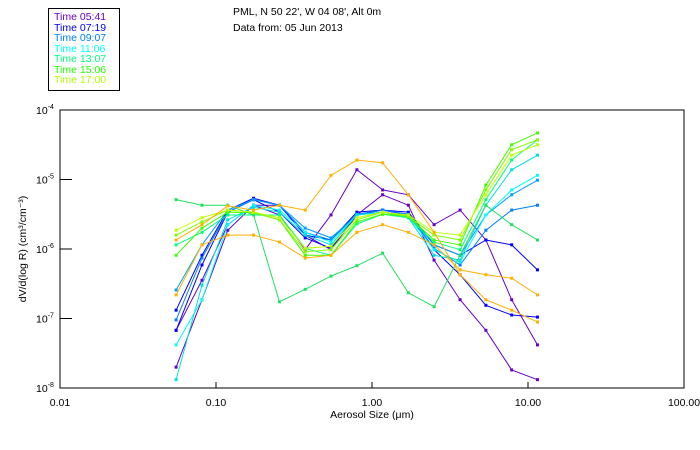 The height and width of the screenshot is (450, 700). I want to click on legend-item: Time 11:06, so click(80, 48).